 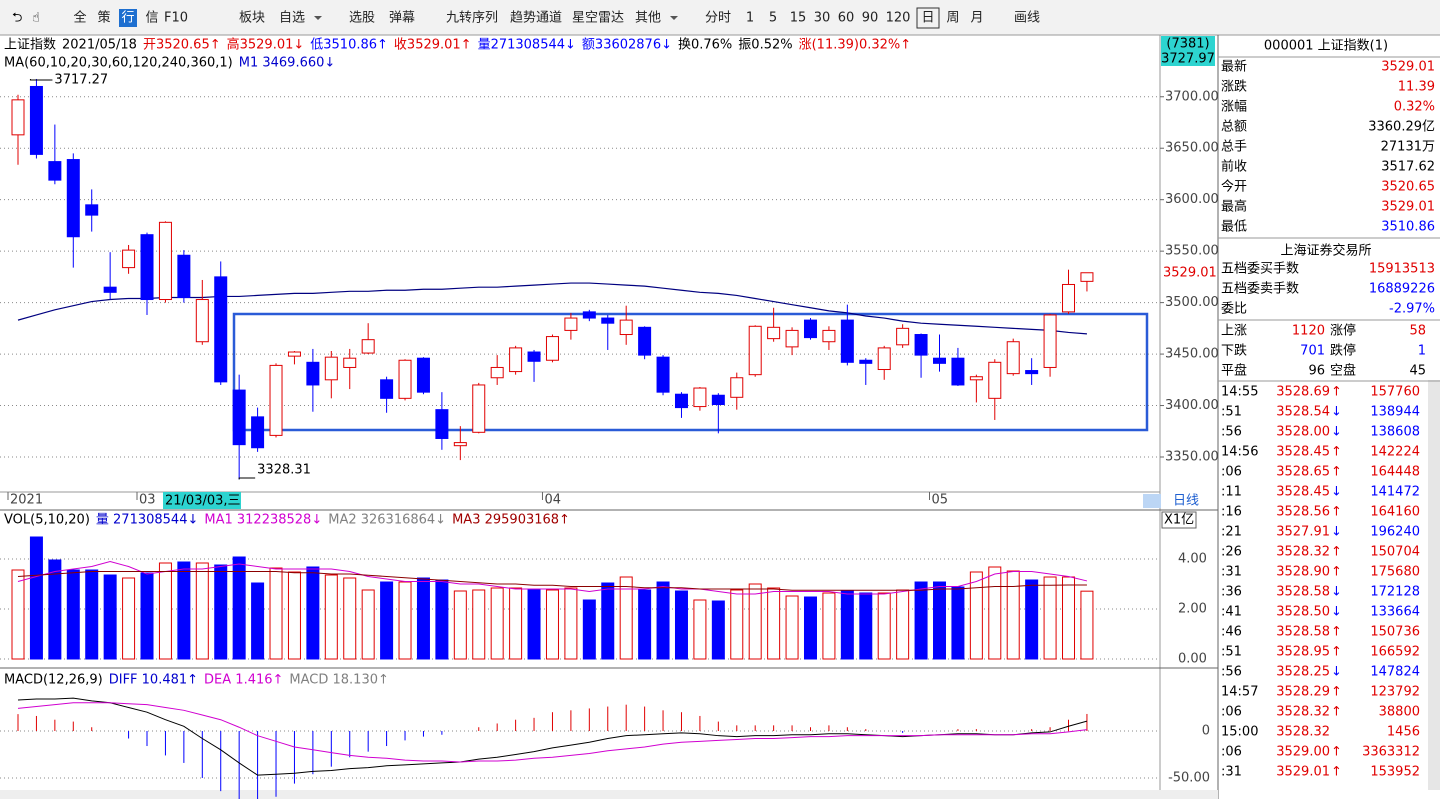 I want to click on toolbar-item: 60, so click(x=846, y=18).